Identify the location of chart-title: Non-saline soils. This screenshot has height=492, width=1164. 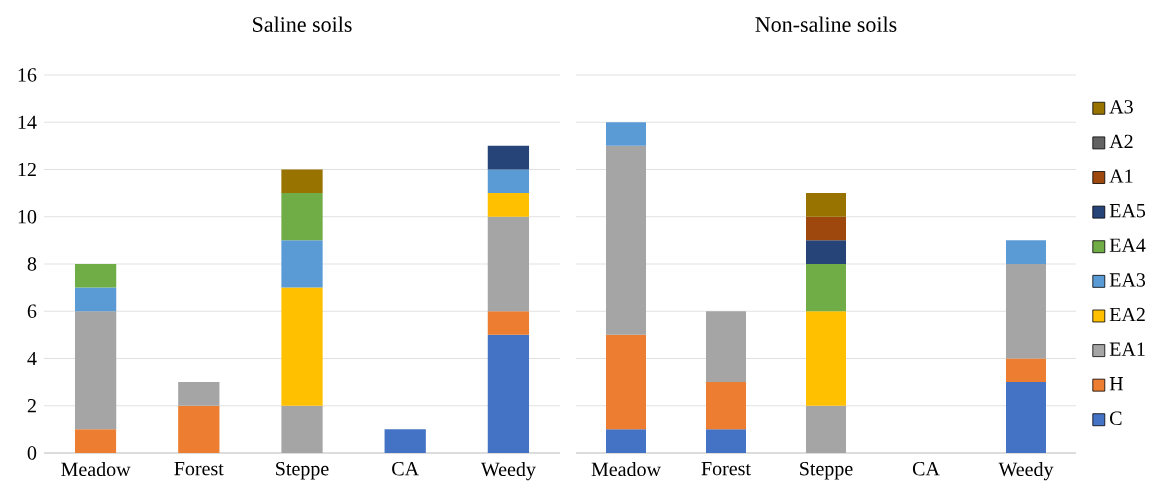
(826, 24).